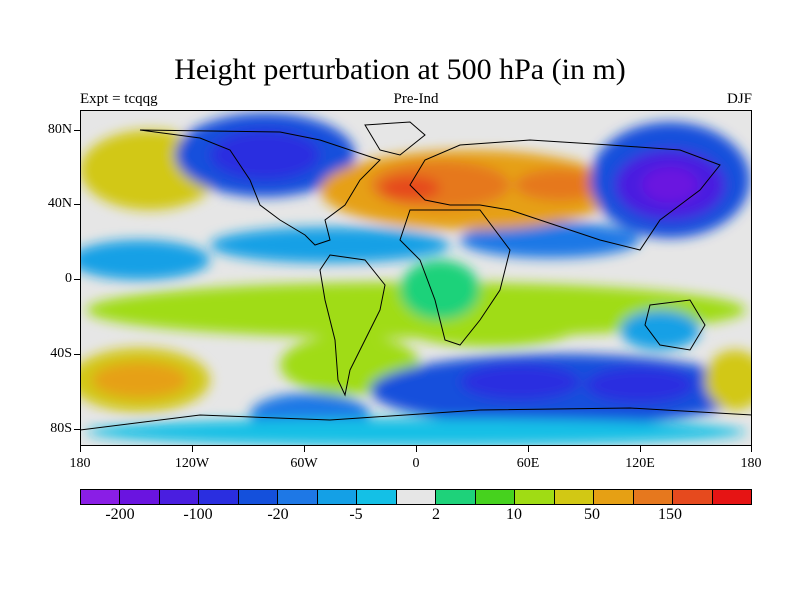  I want to click on x-tick-label: 120W, so click(192, 463).